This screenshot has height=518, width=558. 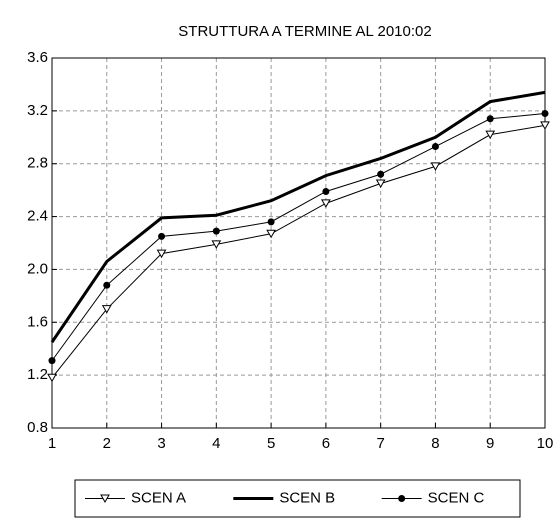 What do you see at coordinates (271, 443) in the screenshot?
I see `x-tick-label: 5` at bounding box center [271, 443].